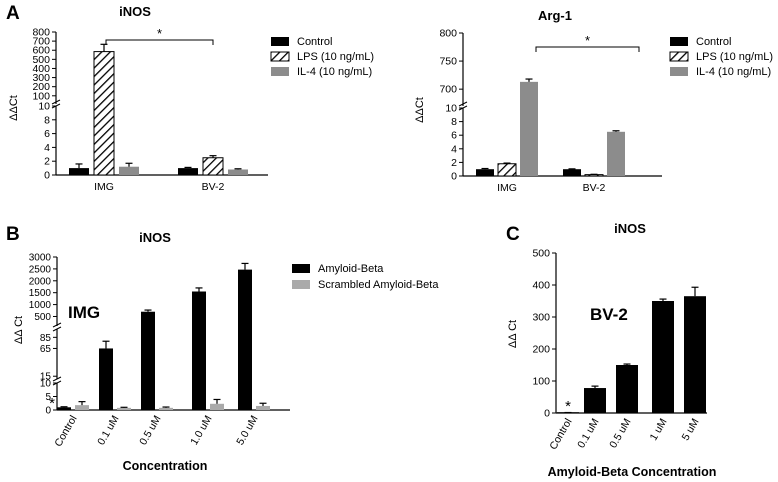 The width and height of the screenshot is (778, 482). Describe the element at coordinates (47, 148) in the screenshot. I see `y-tick-label: 4` at that location.